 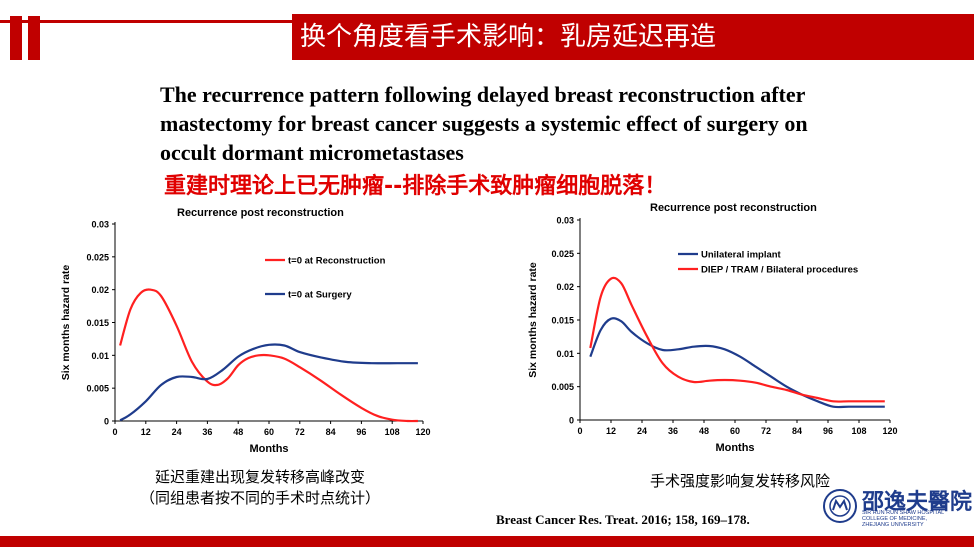 I want to click on right-caption: 手术强度影响复发转移风险, so click(x=739, y=481).